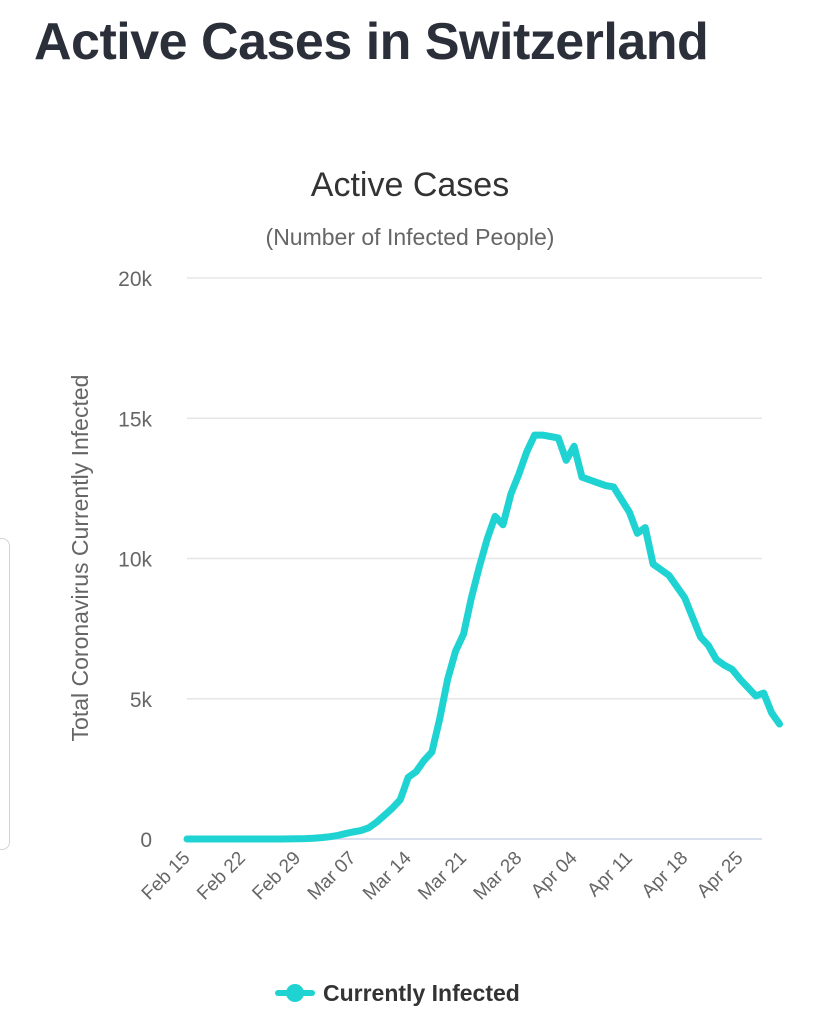  Describe the element at coordinates (371, 42) in the screenshot. I see `page-title: Active Cases in Switzerland` at that location.